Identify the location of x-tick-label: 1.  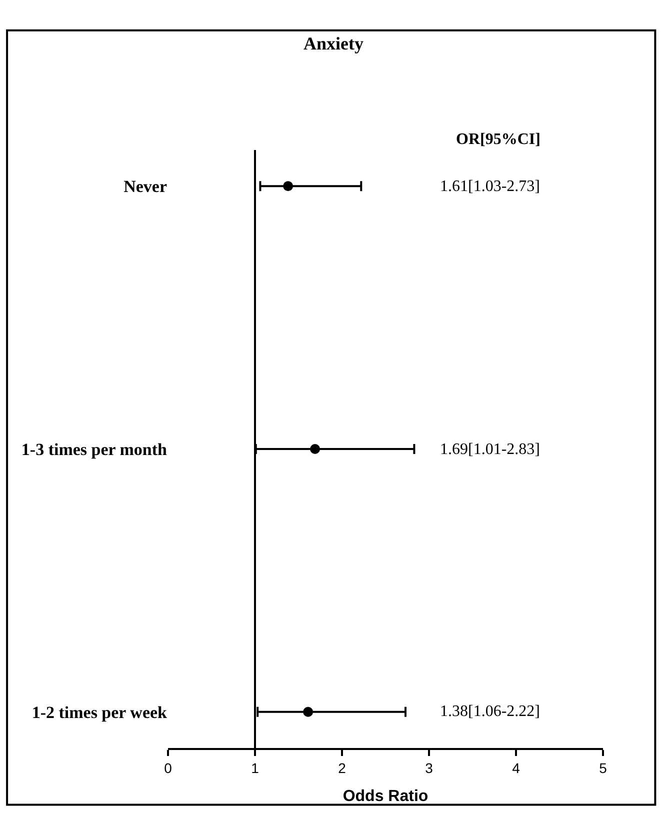
(255, 768).